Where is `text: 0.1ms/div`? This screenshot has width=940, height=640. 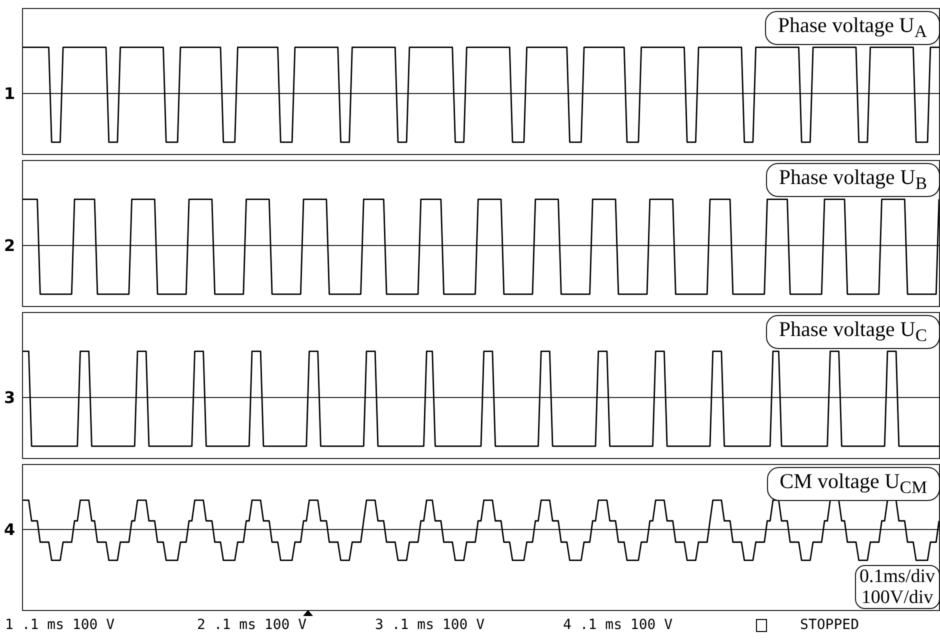
text: 0.1ms/div is located at coordinates (897, 576).